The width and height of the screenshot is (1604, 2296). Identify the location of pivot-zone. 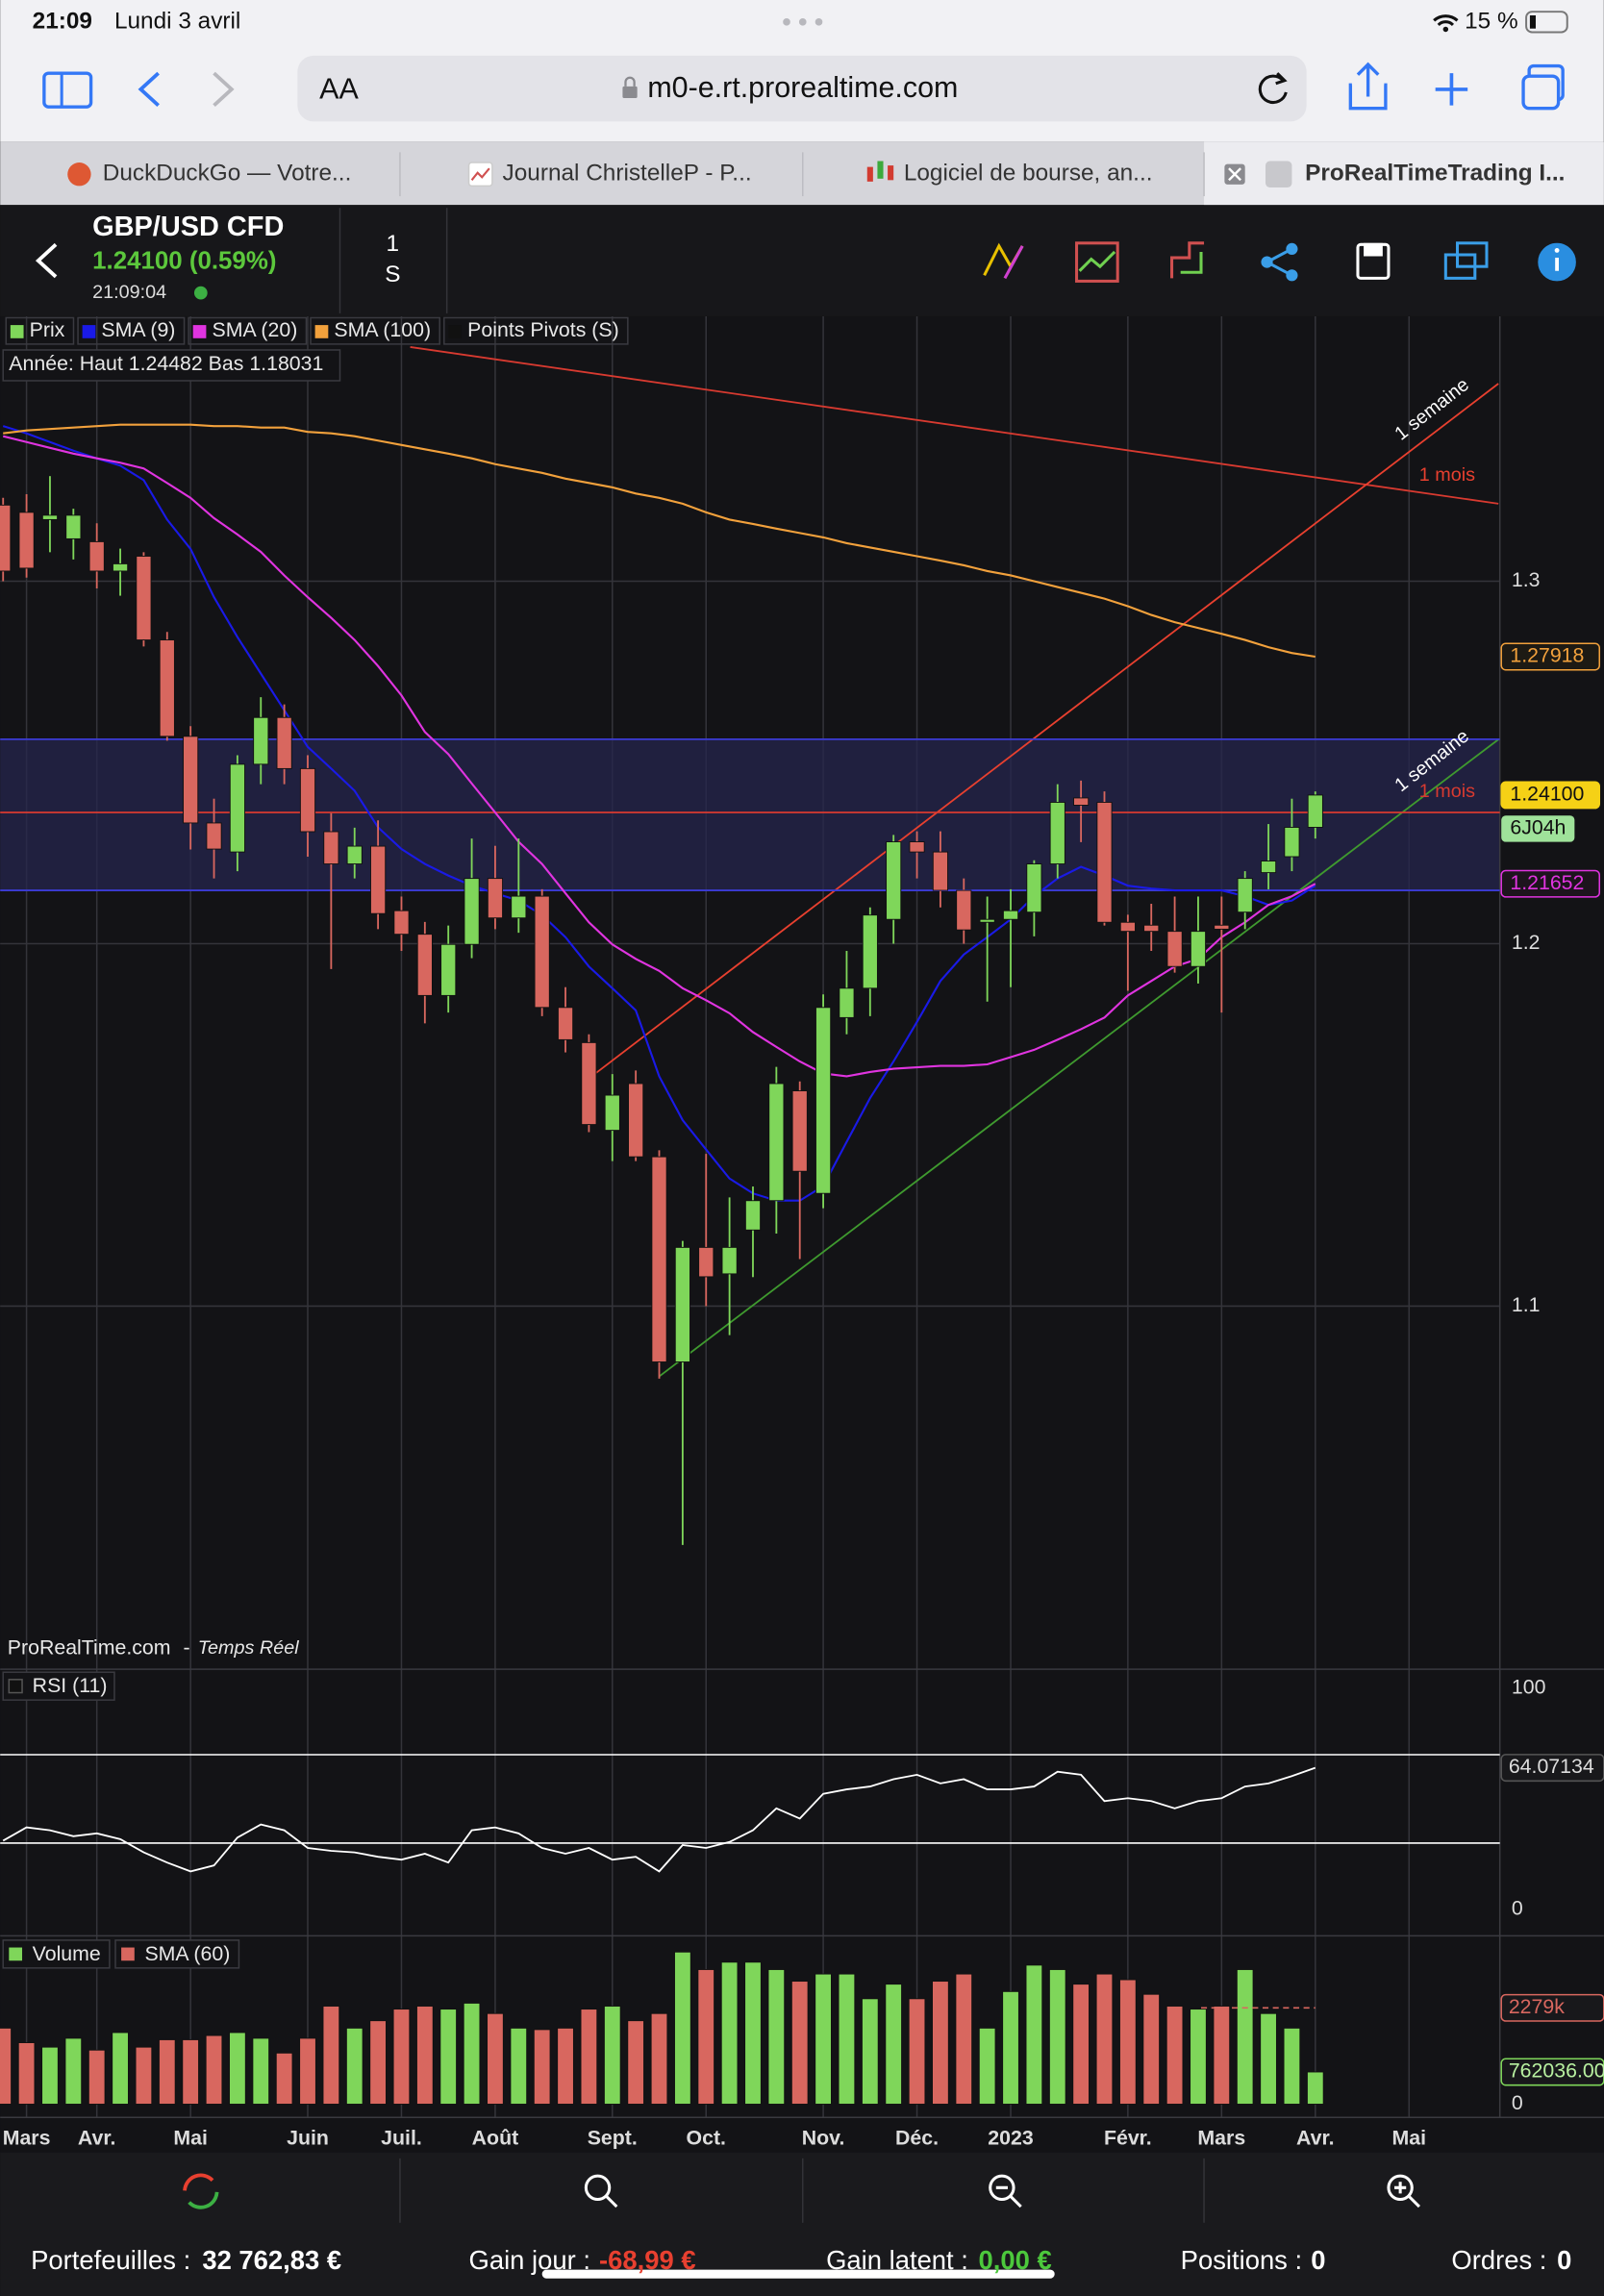
(750, 814).